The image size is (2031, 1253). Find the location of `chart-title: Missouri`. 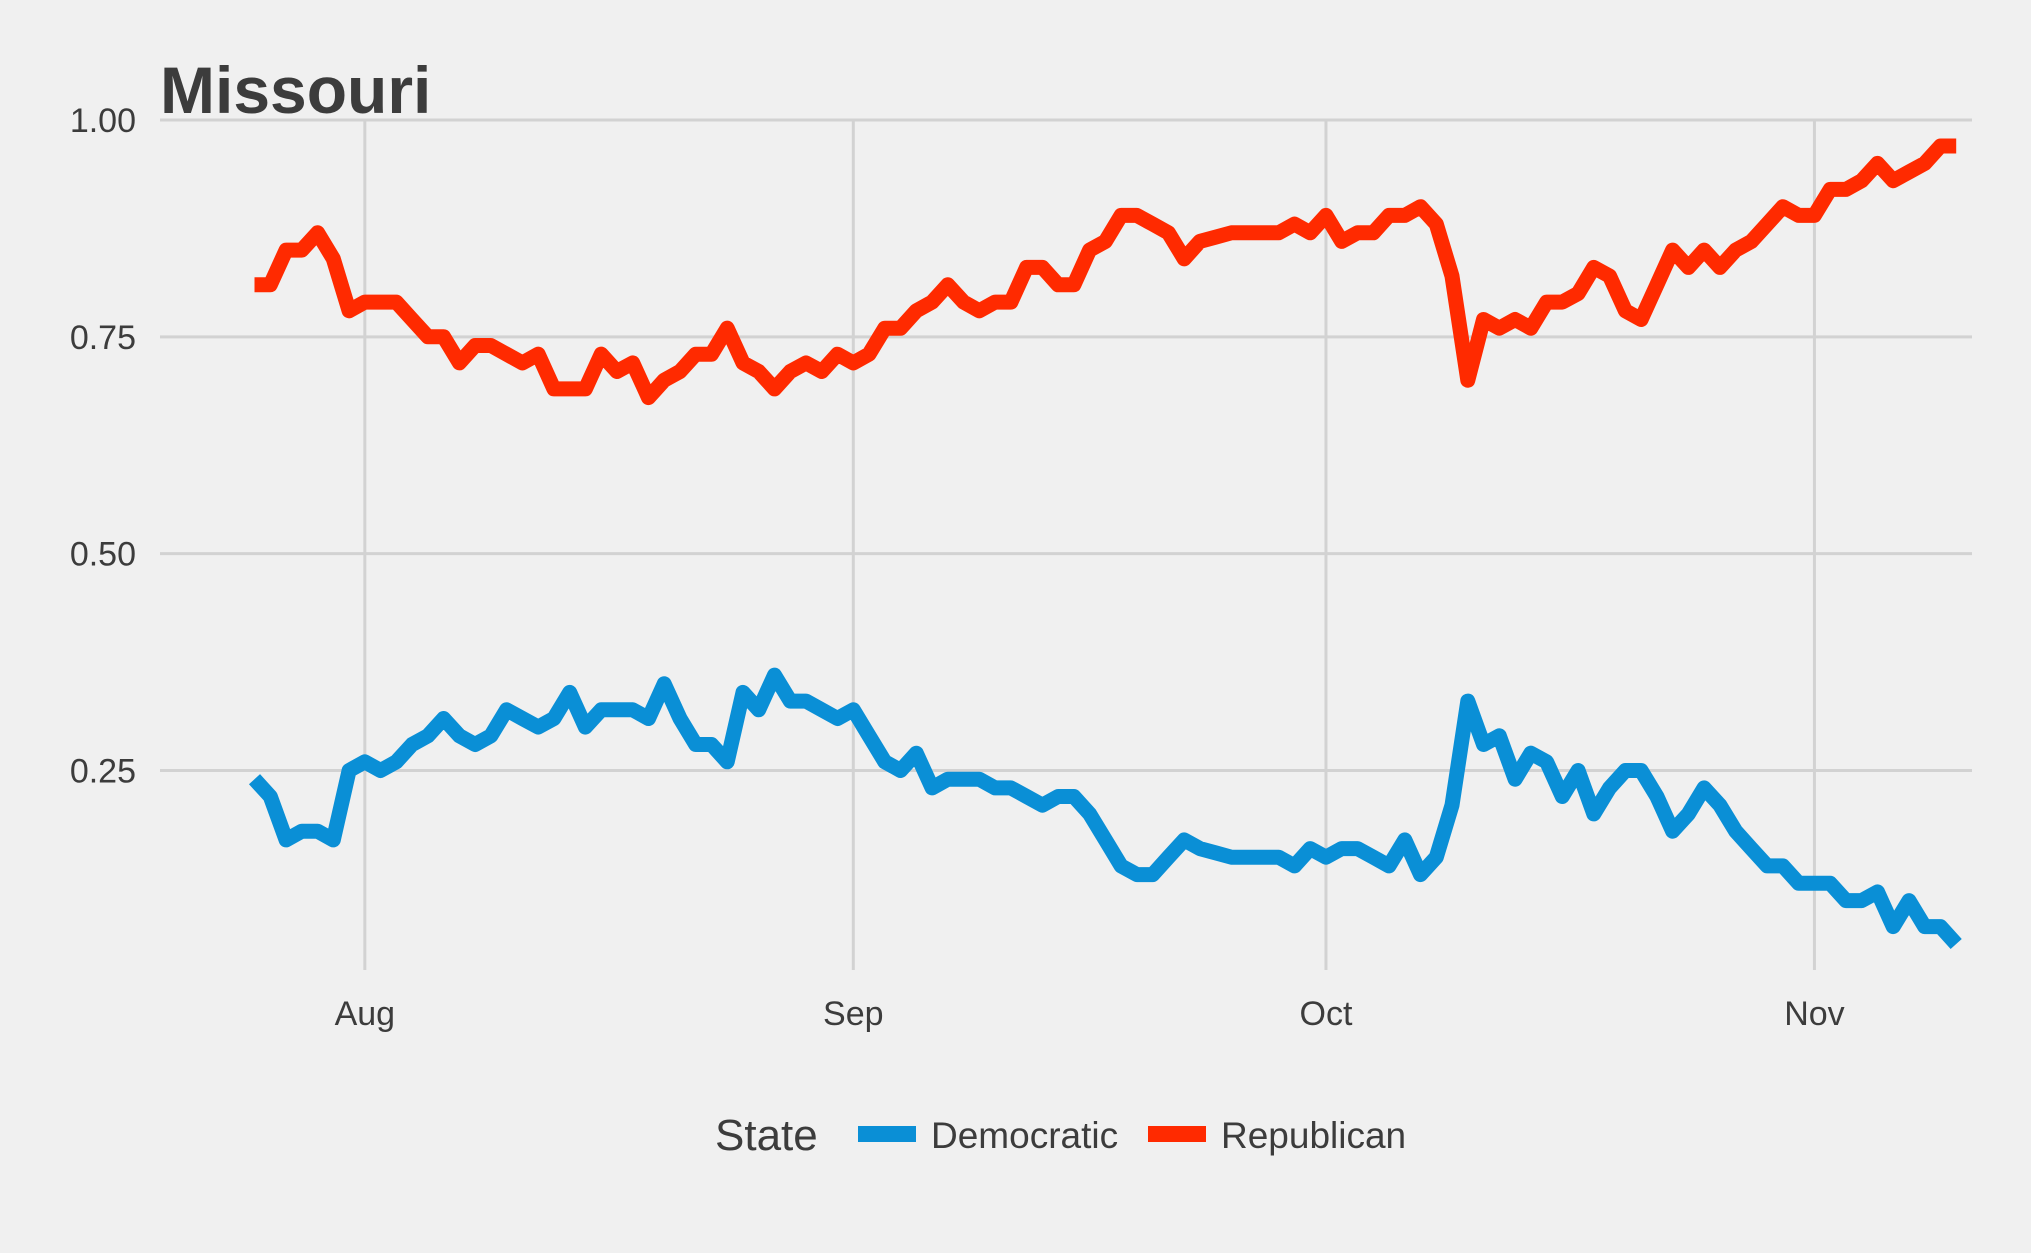

chart-title: Missouri is located at coordinates (295, 90).